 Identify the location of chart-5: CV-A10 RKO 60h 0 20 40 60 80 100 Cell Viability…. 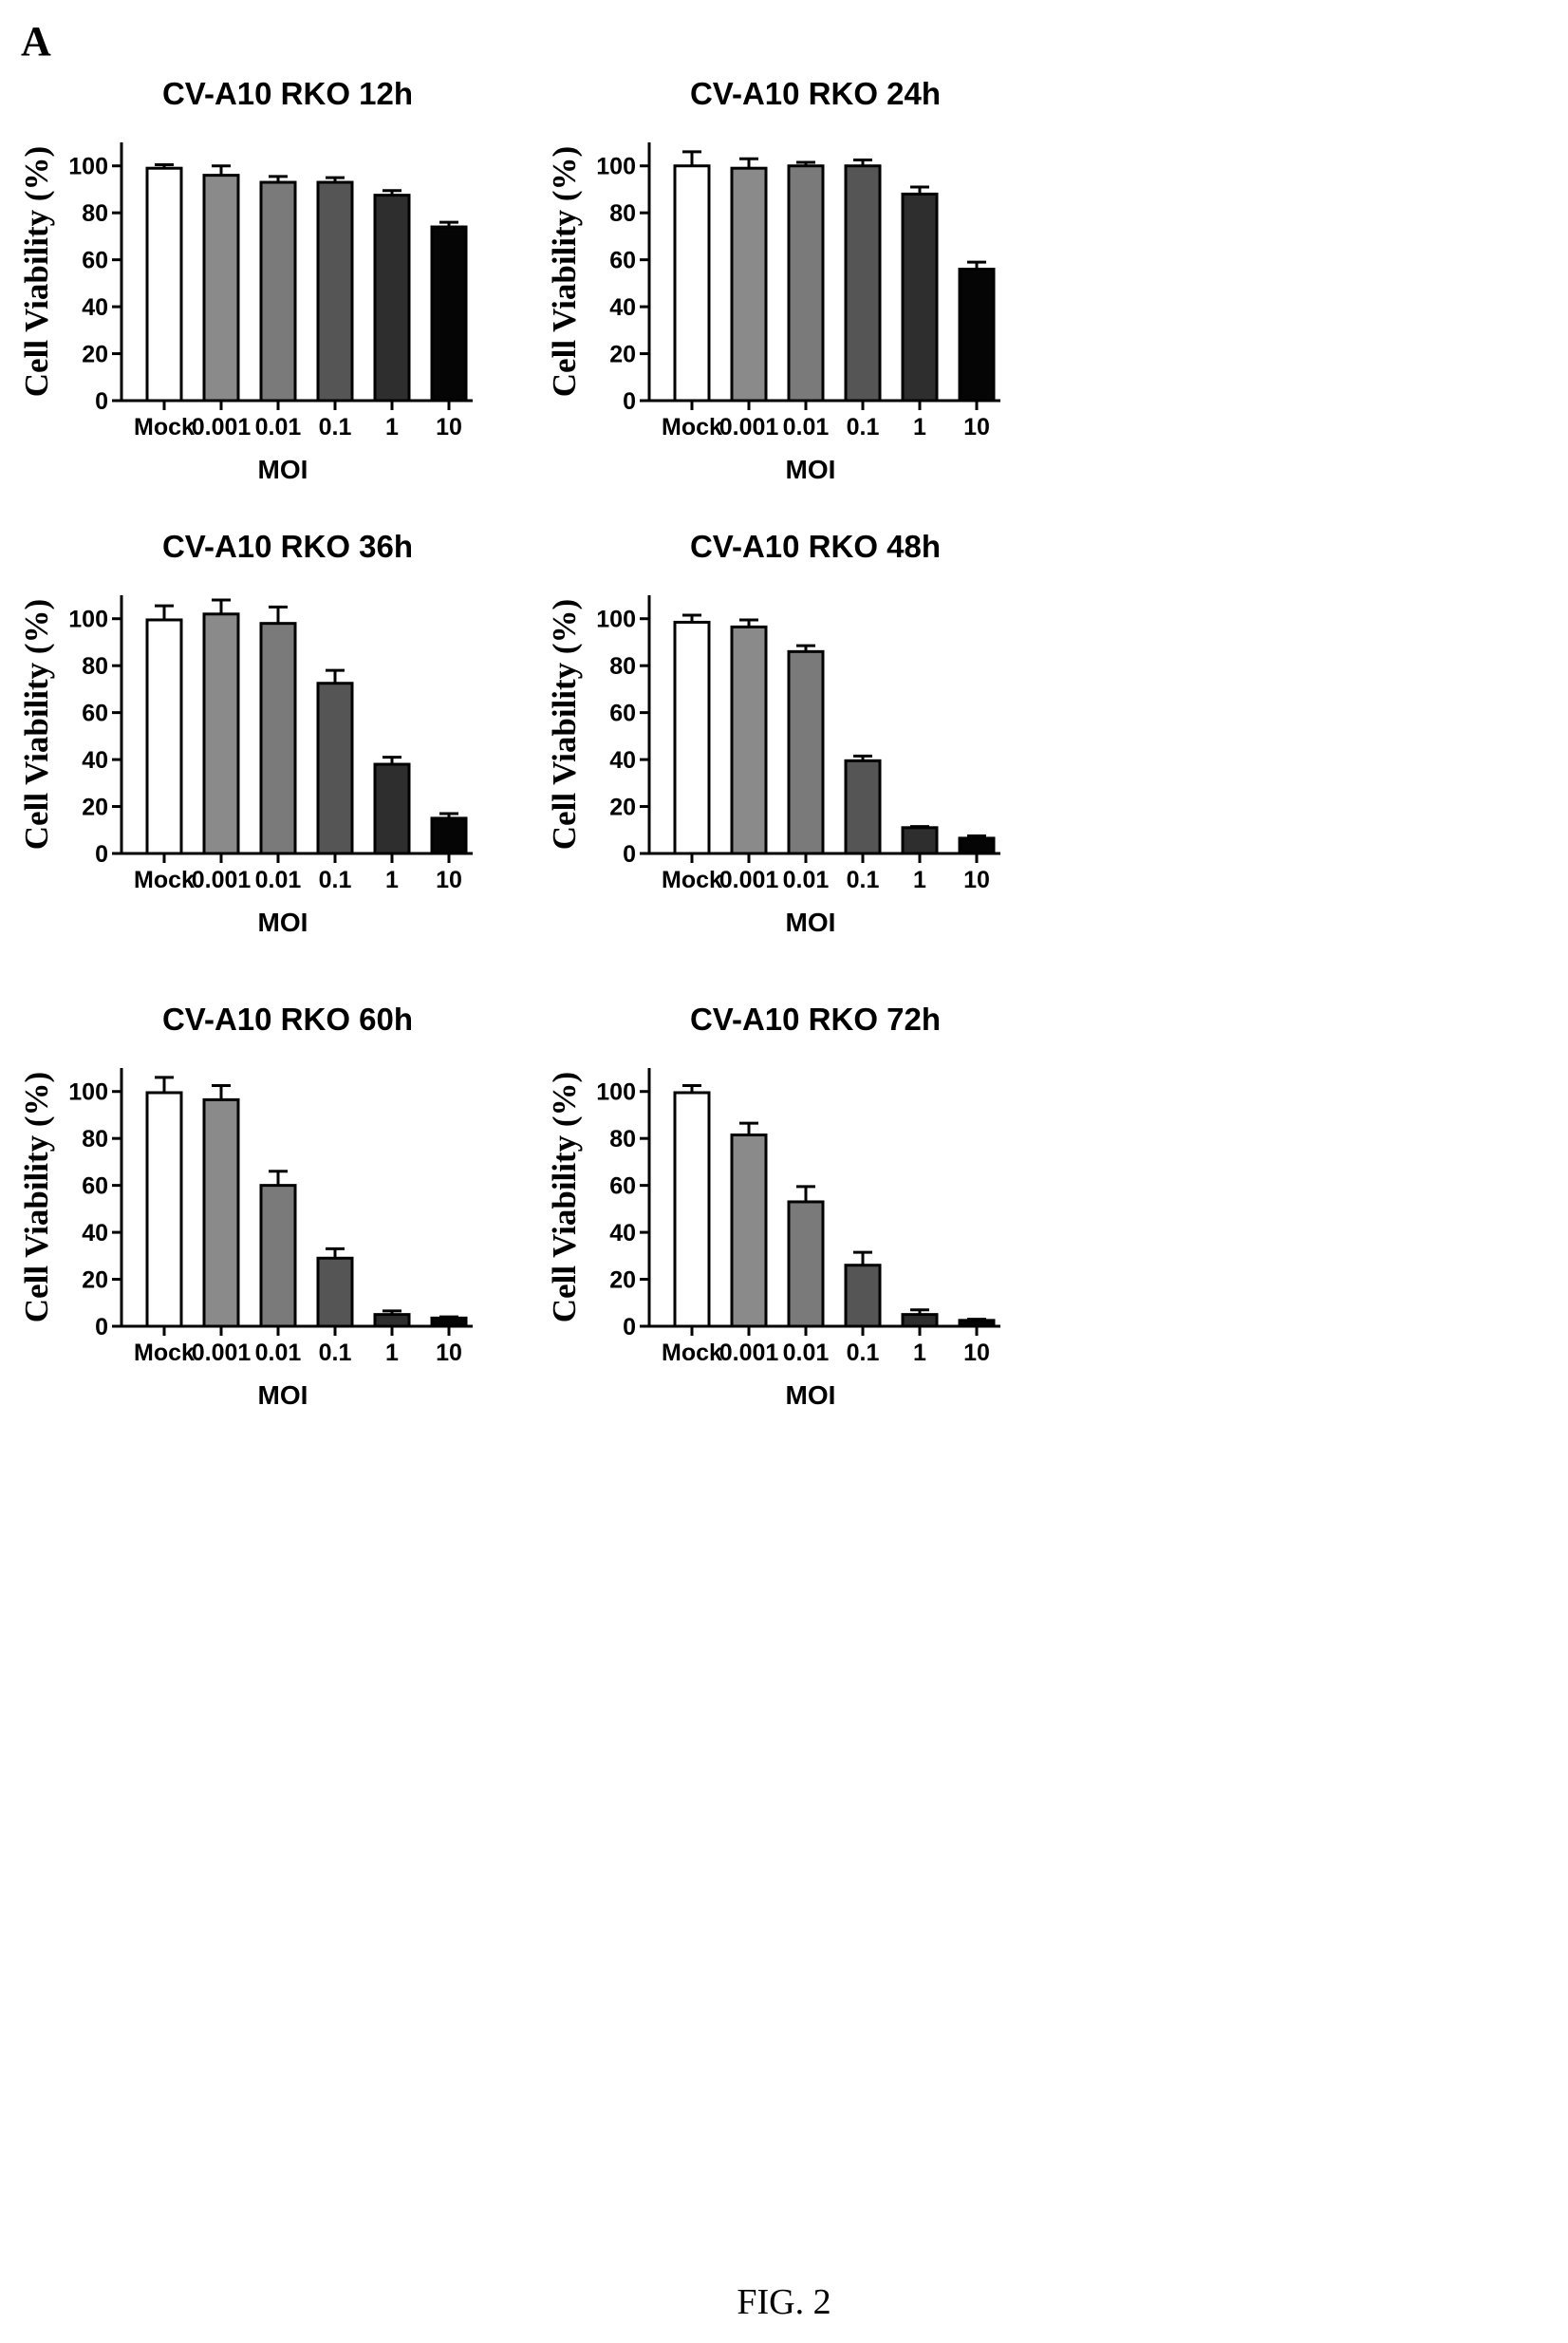
(245, 1206).